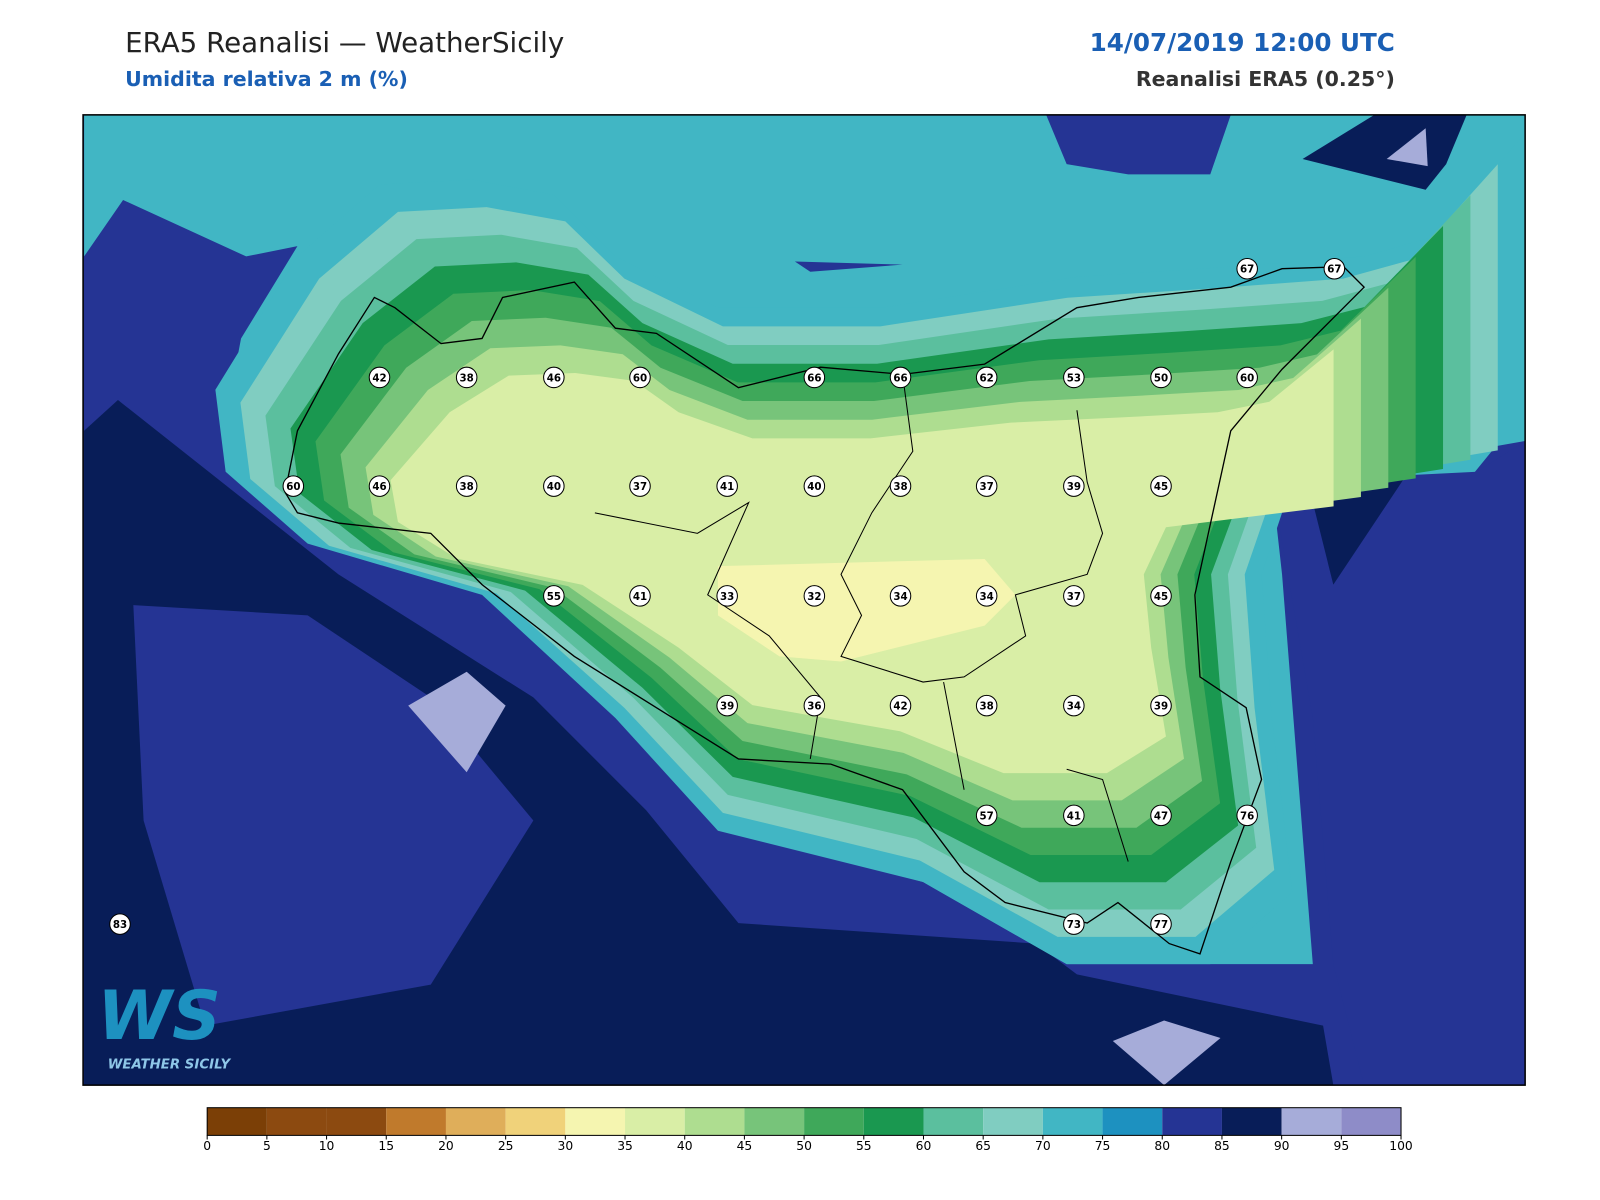  I want to click on station-value: 40, so click(814, 487).